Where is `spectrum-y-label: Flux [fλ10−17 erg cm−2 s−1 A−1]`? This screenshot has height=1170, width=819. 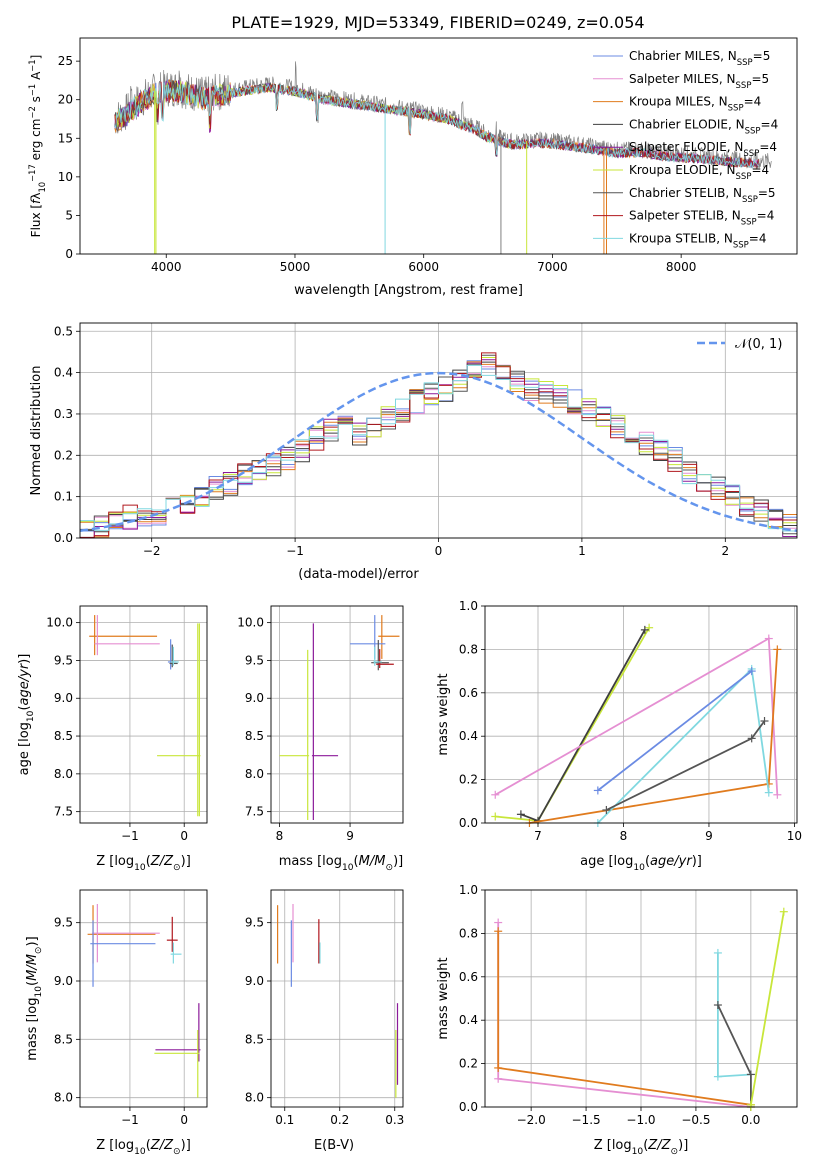 spectrum-y-label: Flux [fλ10−17 erg cm−2 s−1 A−1] is located at coordinates (37, 146).